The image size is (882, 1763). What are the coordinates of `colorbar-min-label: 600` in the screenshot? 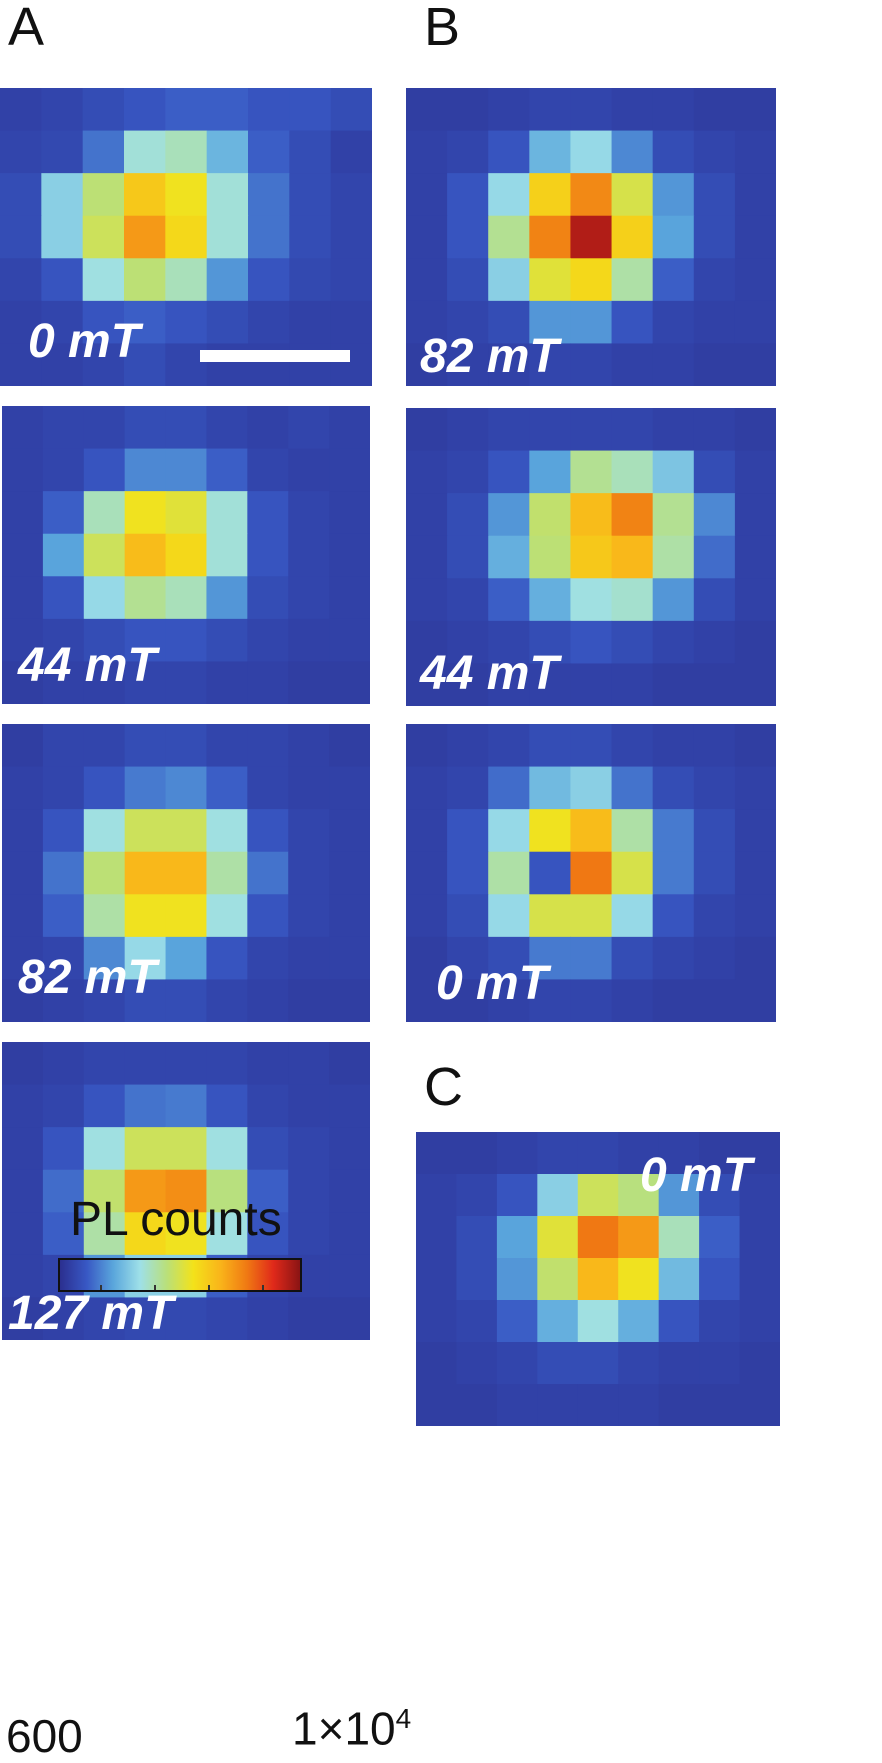 It's located at (44, 1736).